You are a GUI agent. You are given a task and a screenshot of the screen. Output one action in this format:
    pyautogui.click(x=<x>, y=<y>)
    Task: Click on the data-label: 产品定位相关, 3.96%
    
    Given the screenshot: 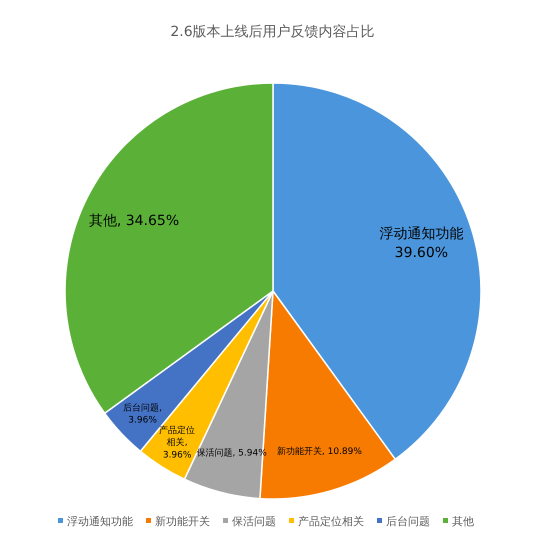 What is the action you would take?
    pyautogui.click(x=177, y=442)
    